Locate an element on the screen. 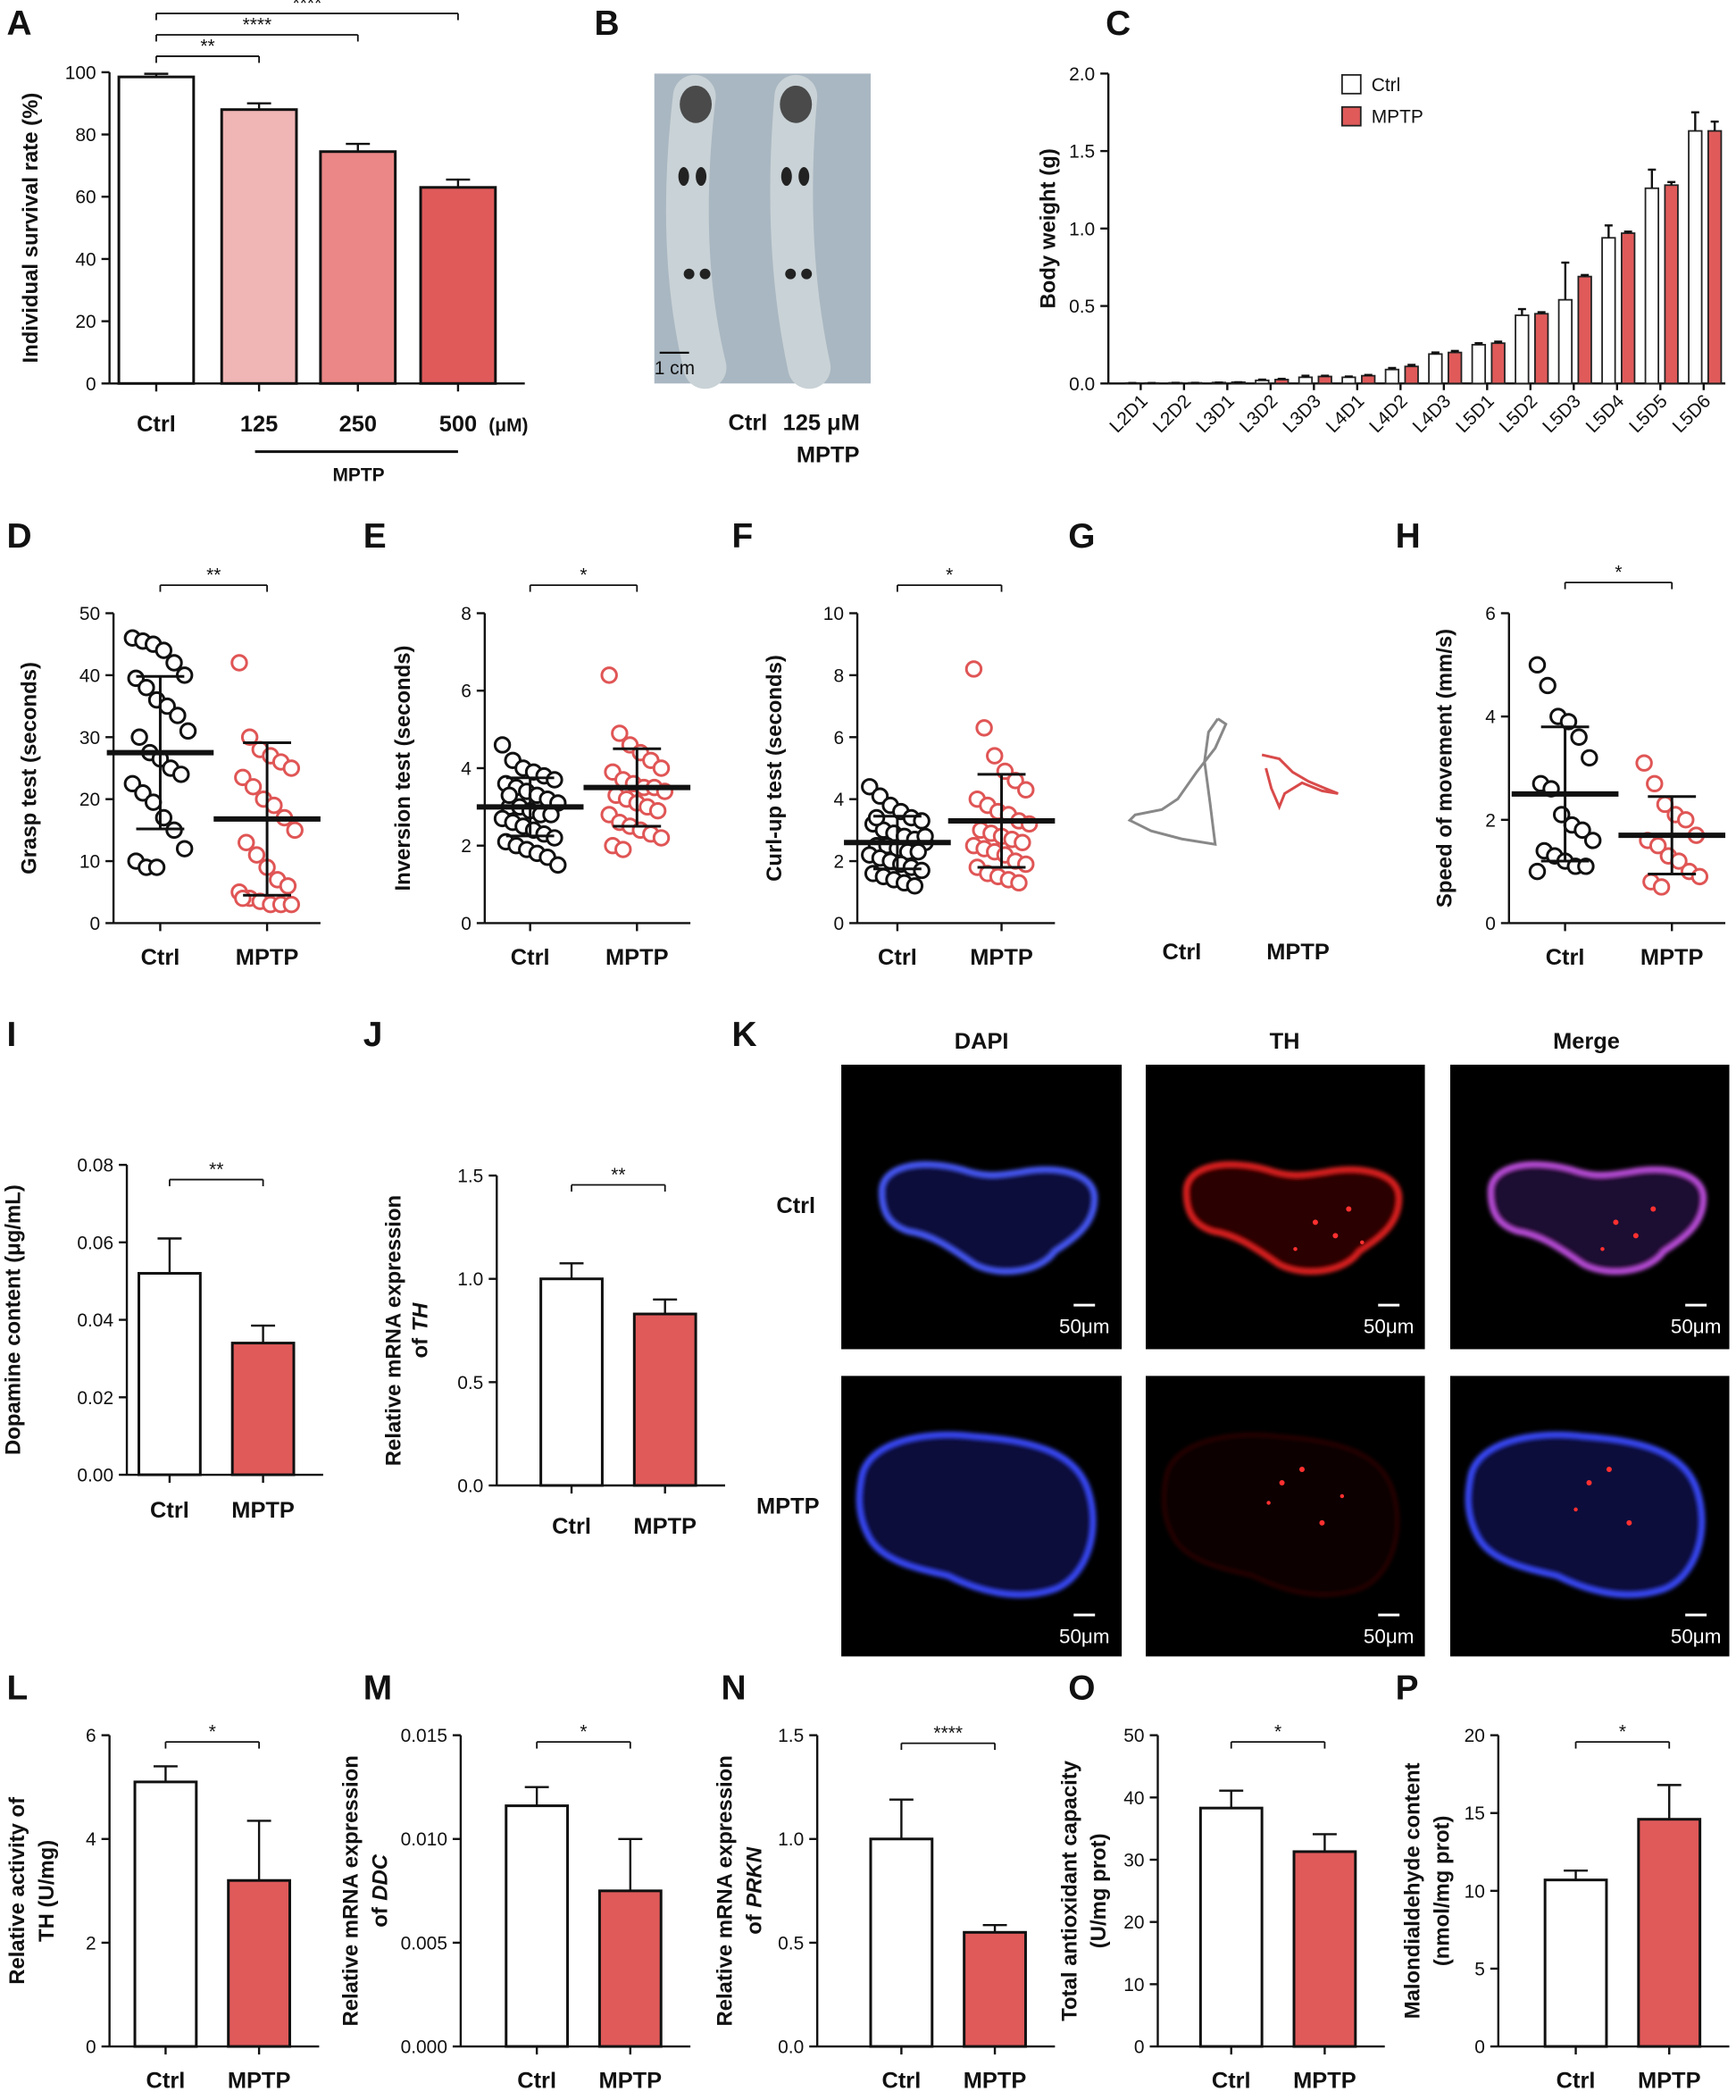 This screenshot has height=2100, width=1736. y-tick-label: 8 is located at coordinates (838, 675).